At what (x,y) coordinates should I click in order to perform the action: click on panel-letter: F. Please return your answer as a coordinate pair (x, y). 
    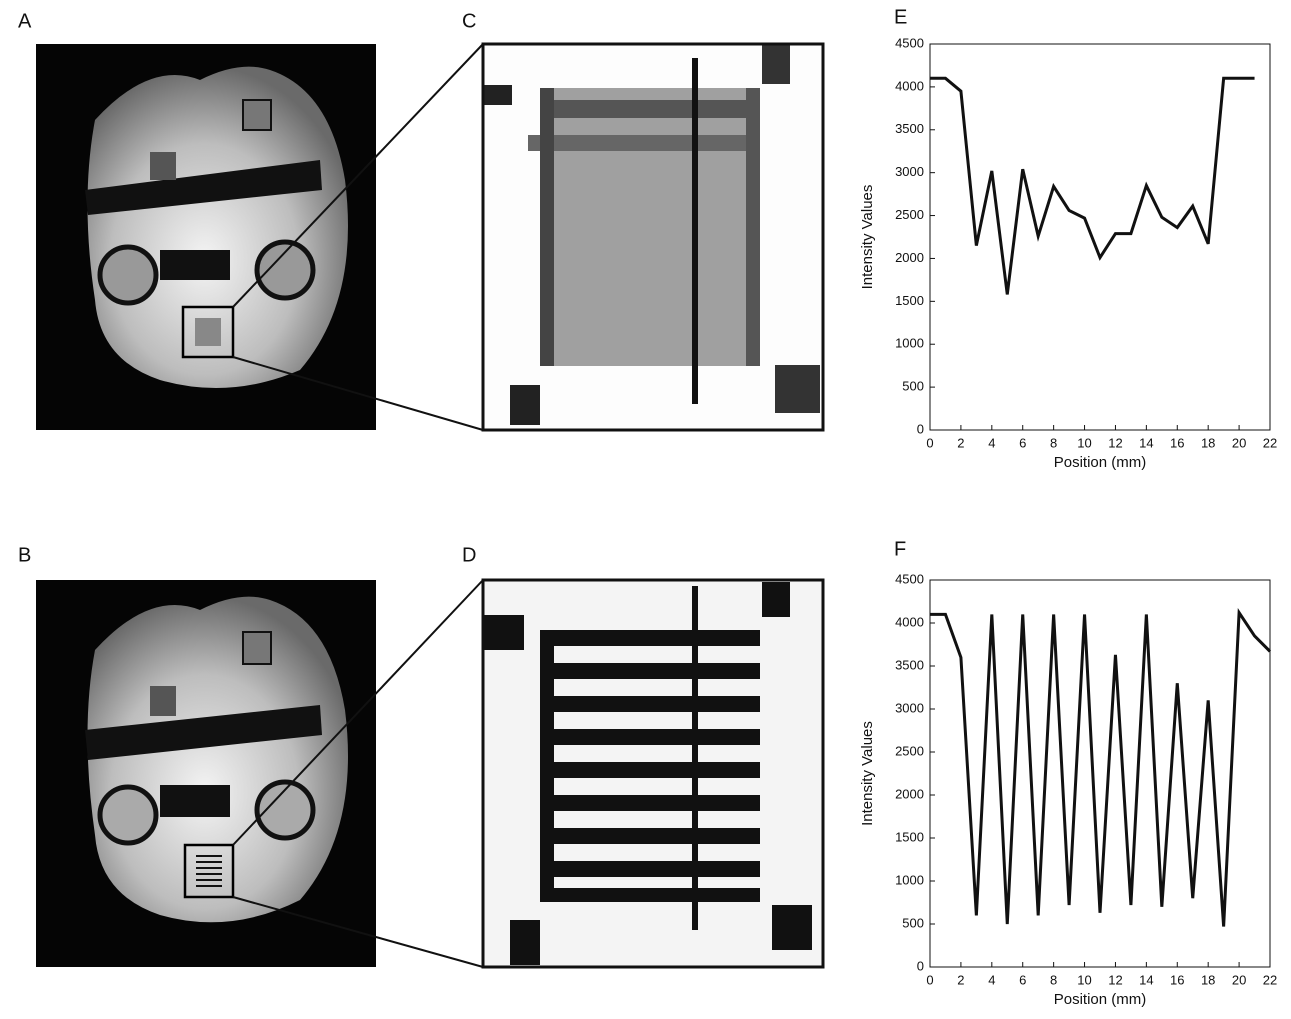
    Looking at the image, I should click on (900, 549).